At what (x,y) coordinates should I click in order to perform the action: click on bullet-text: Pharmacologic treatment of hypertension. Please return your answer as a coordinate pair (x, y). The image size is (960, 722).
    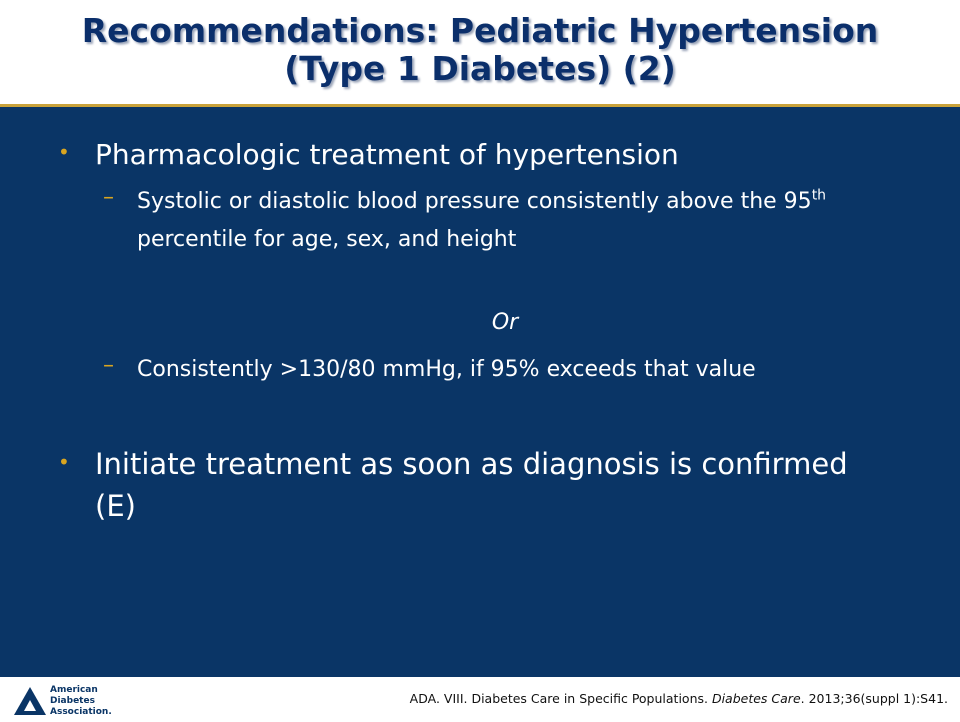
    Looking at the image, I should click on (387, 154).